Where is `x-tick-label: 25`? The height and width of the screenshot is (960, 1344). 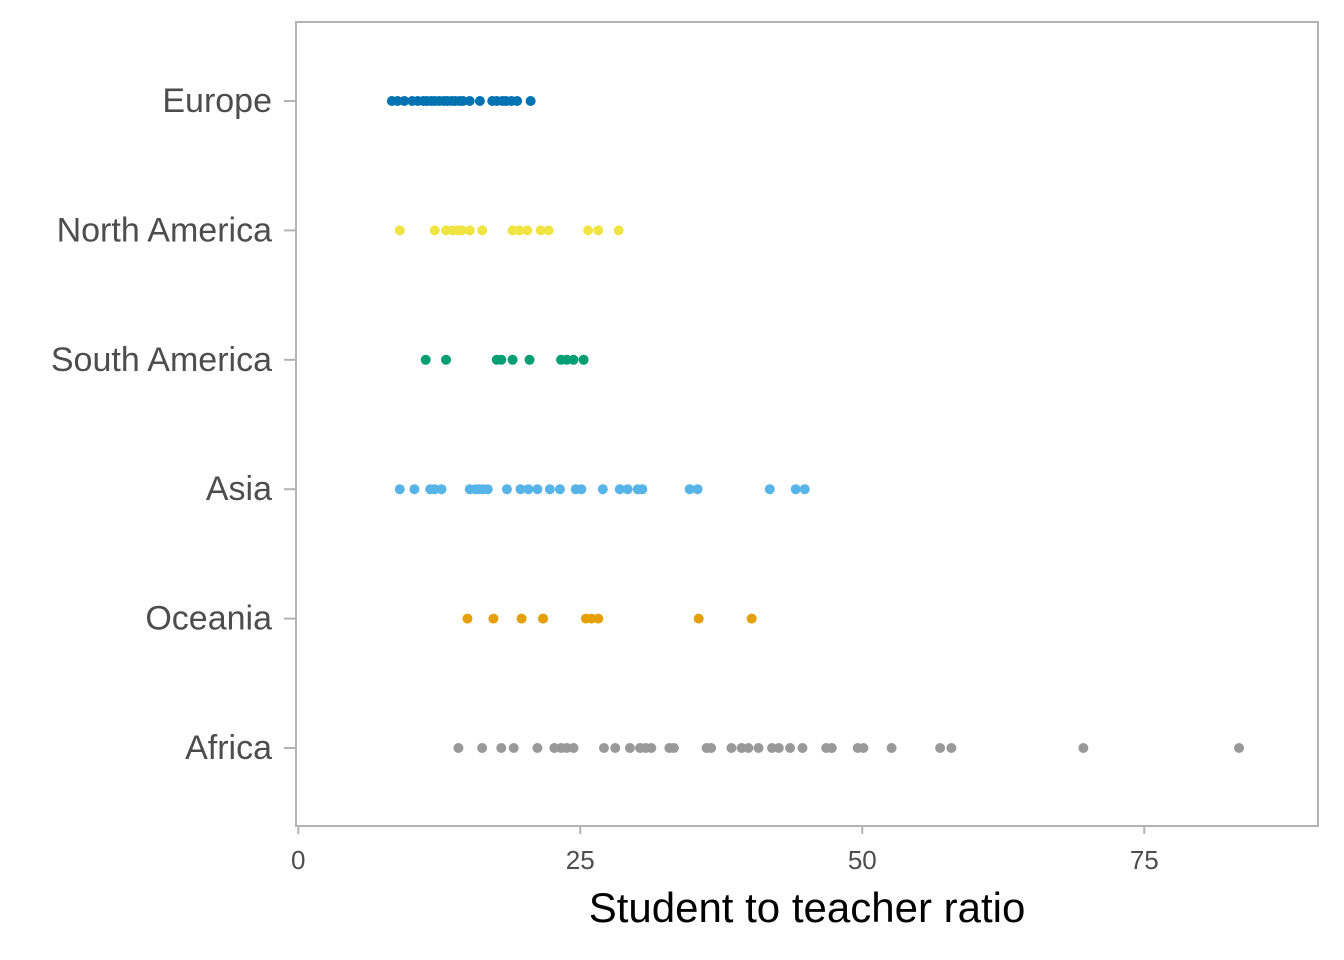 x-tick-label: 25 is located at coordinates (580, 860).